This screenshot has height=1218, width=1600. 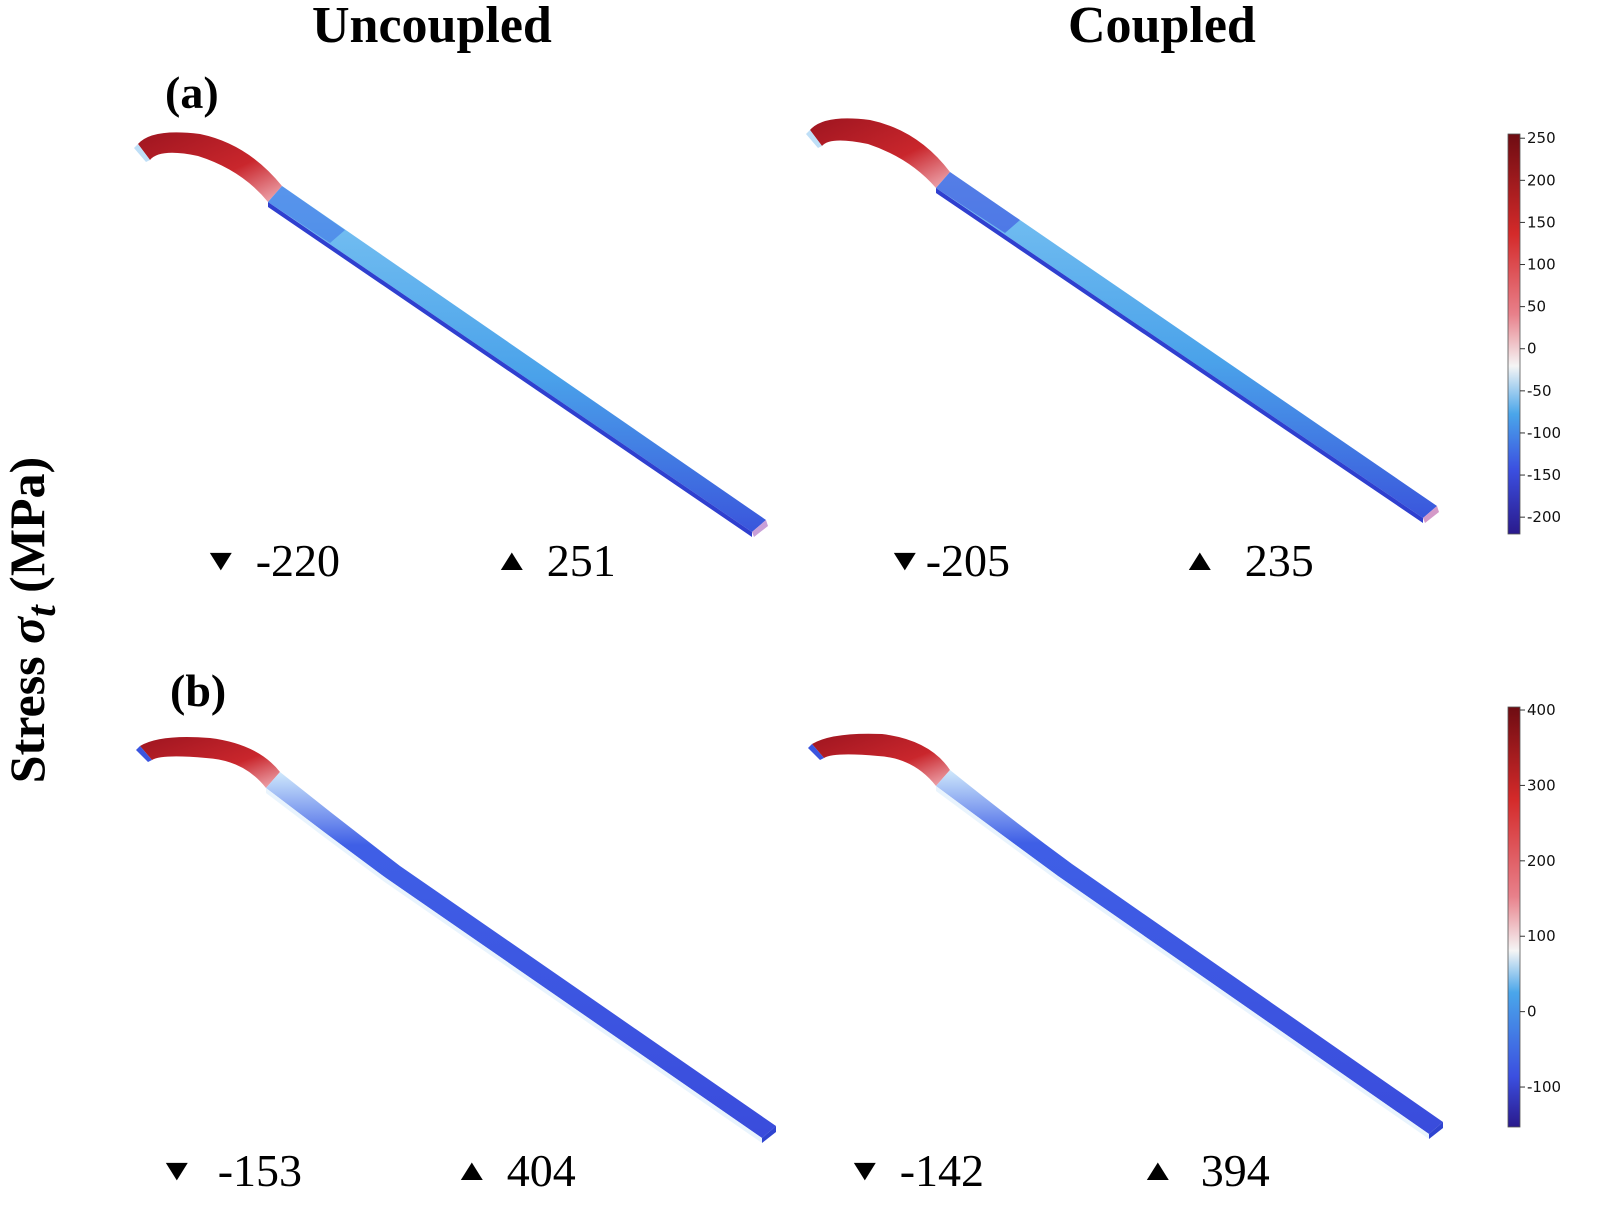 I want to click on max-a-uncoupled: ▲ 251, so click(x=554, y=560).